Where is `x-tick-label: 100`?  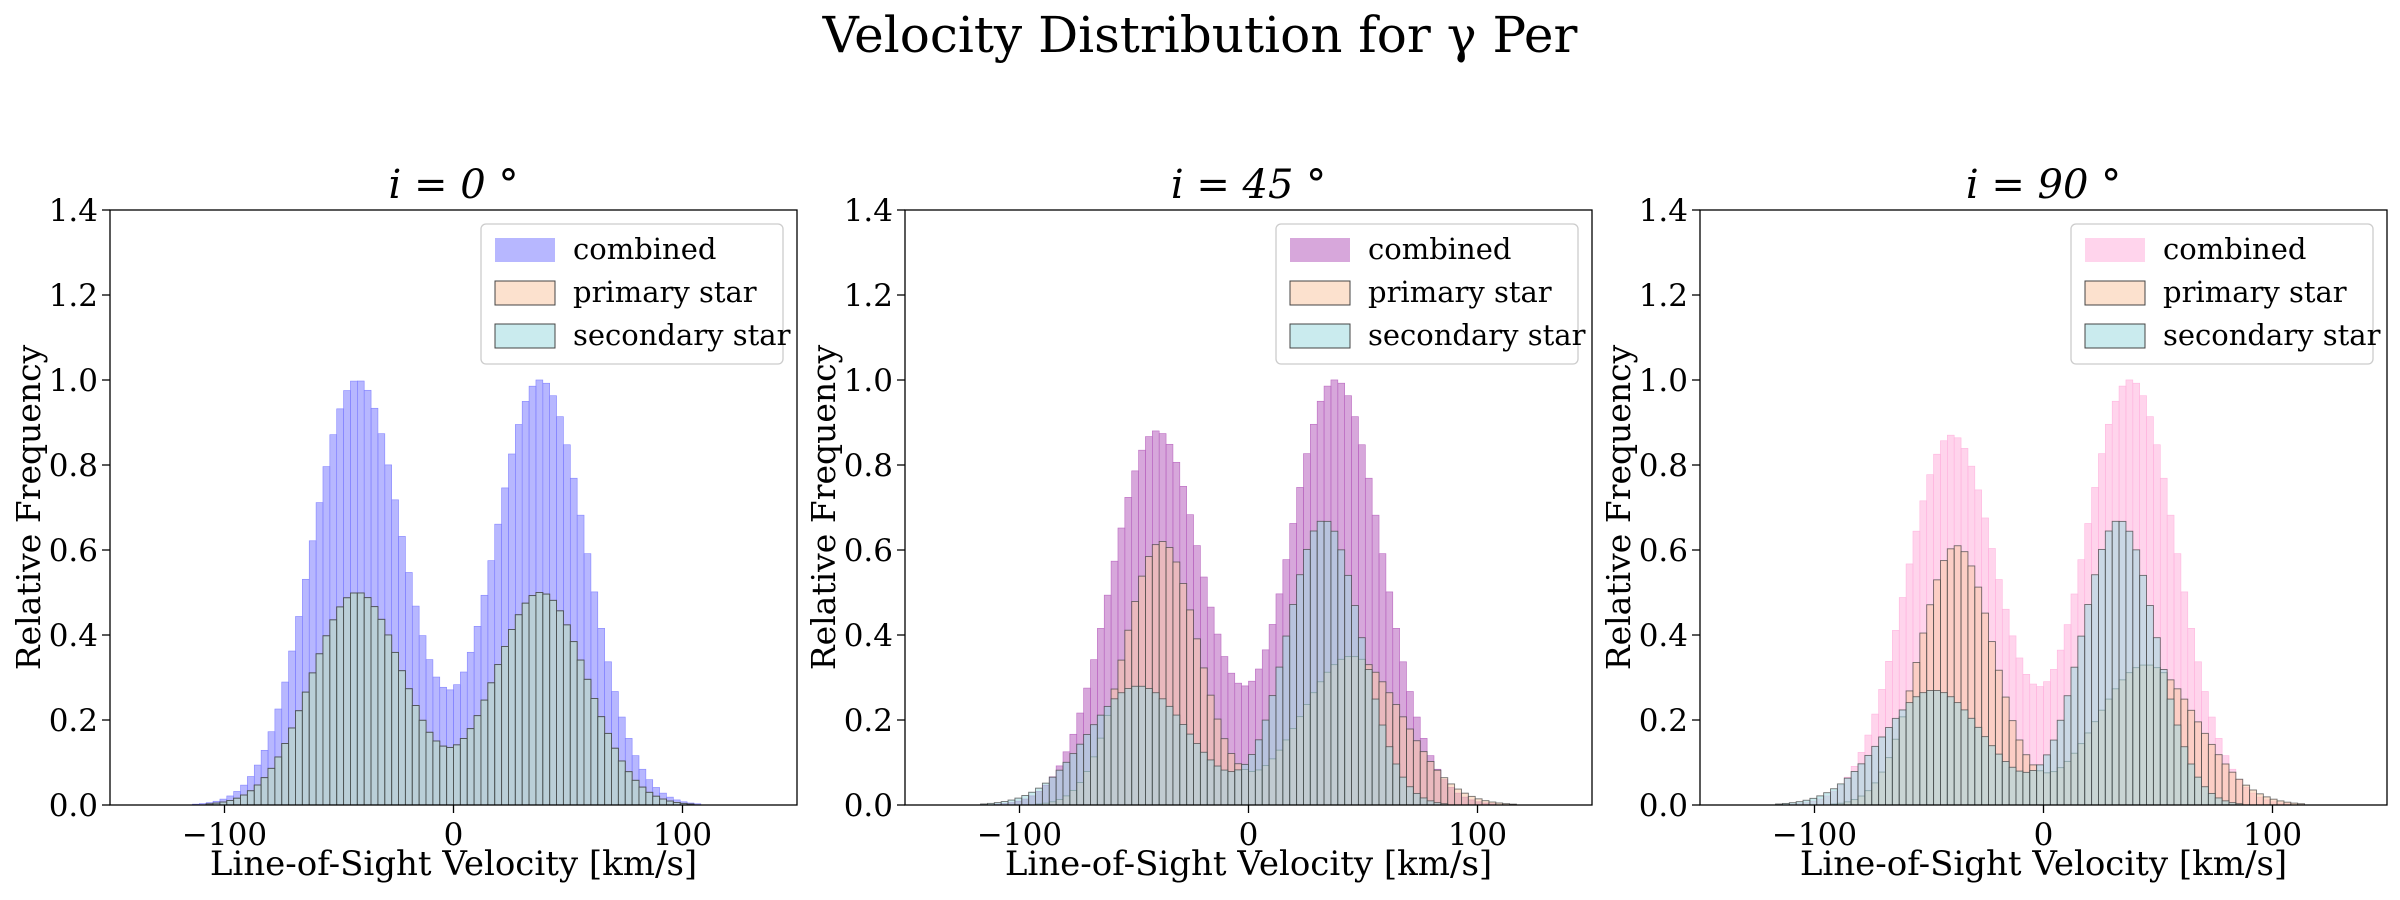 x-tick-label: 100 is located at coordinates (682, 835).